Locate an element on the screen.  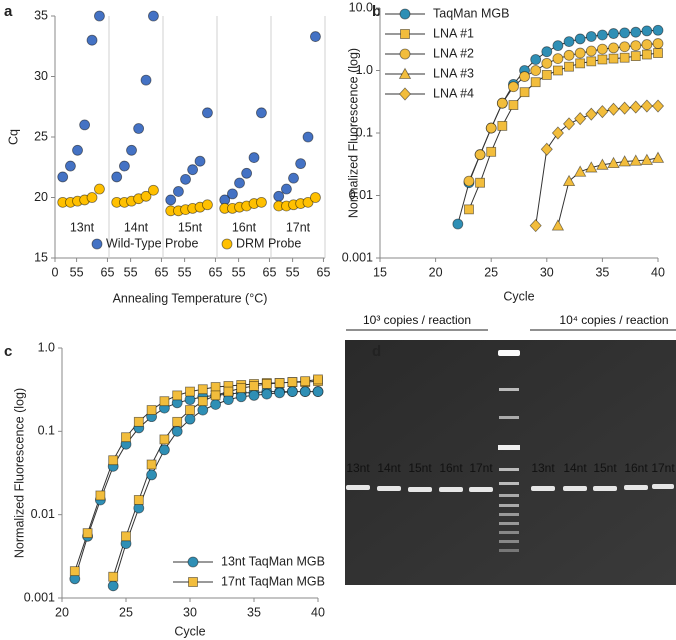
y-tick-label: 25 is located at coordinates (41, 136).